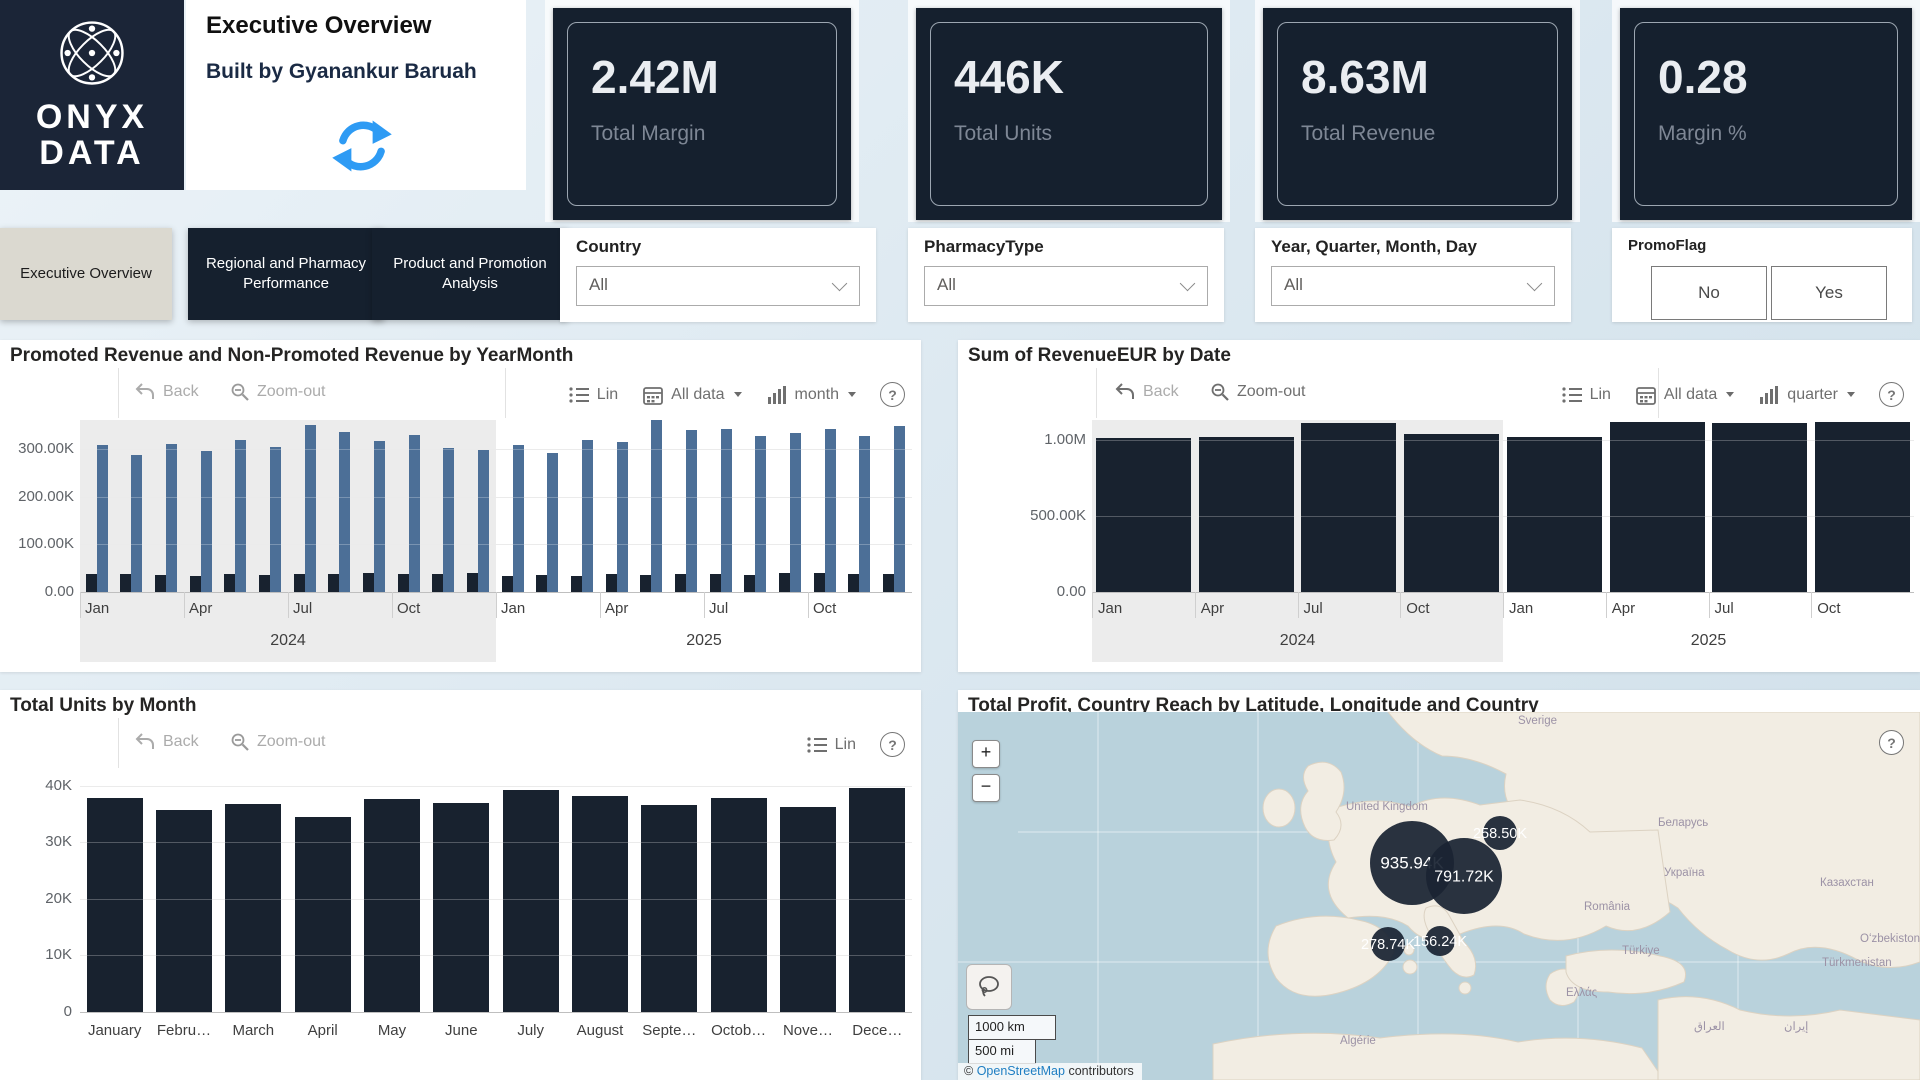 The image size is (1920, 1080). I want to click on nav-tab-executive-overview: Executive Overview, so click(86, 274).